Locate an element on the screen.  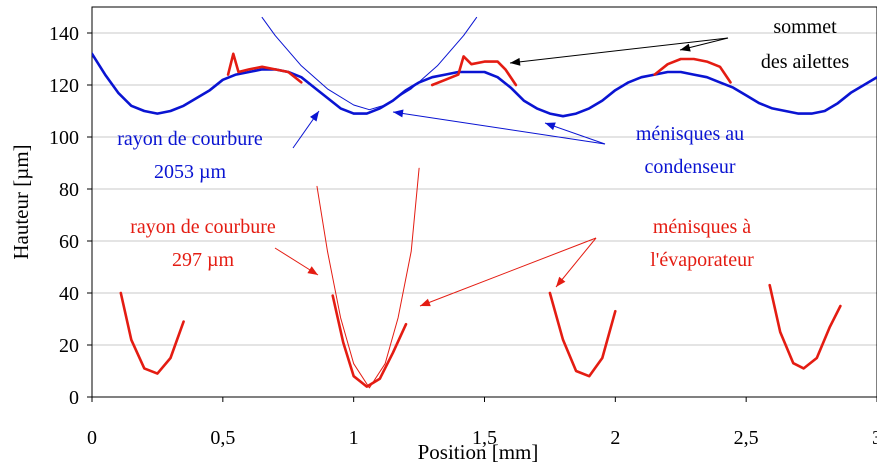
arrow-evaporator-2-head is located at coordinates (561, 281).